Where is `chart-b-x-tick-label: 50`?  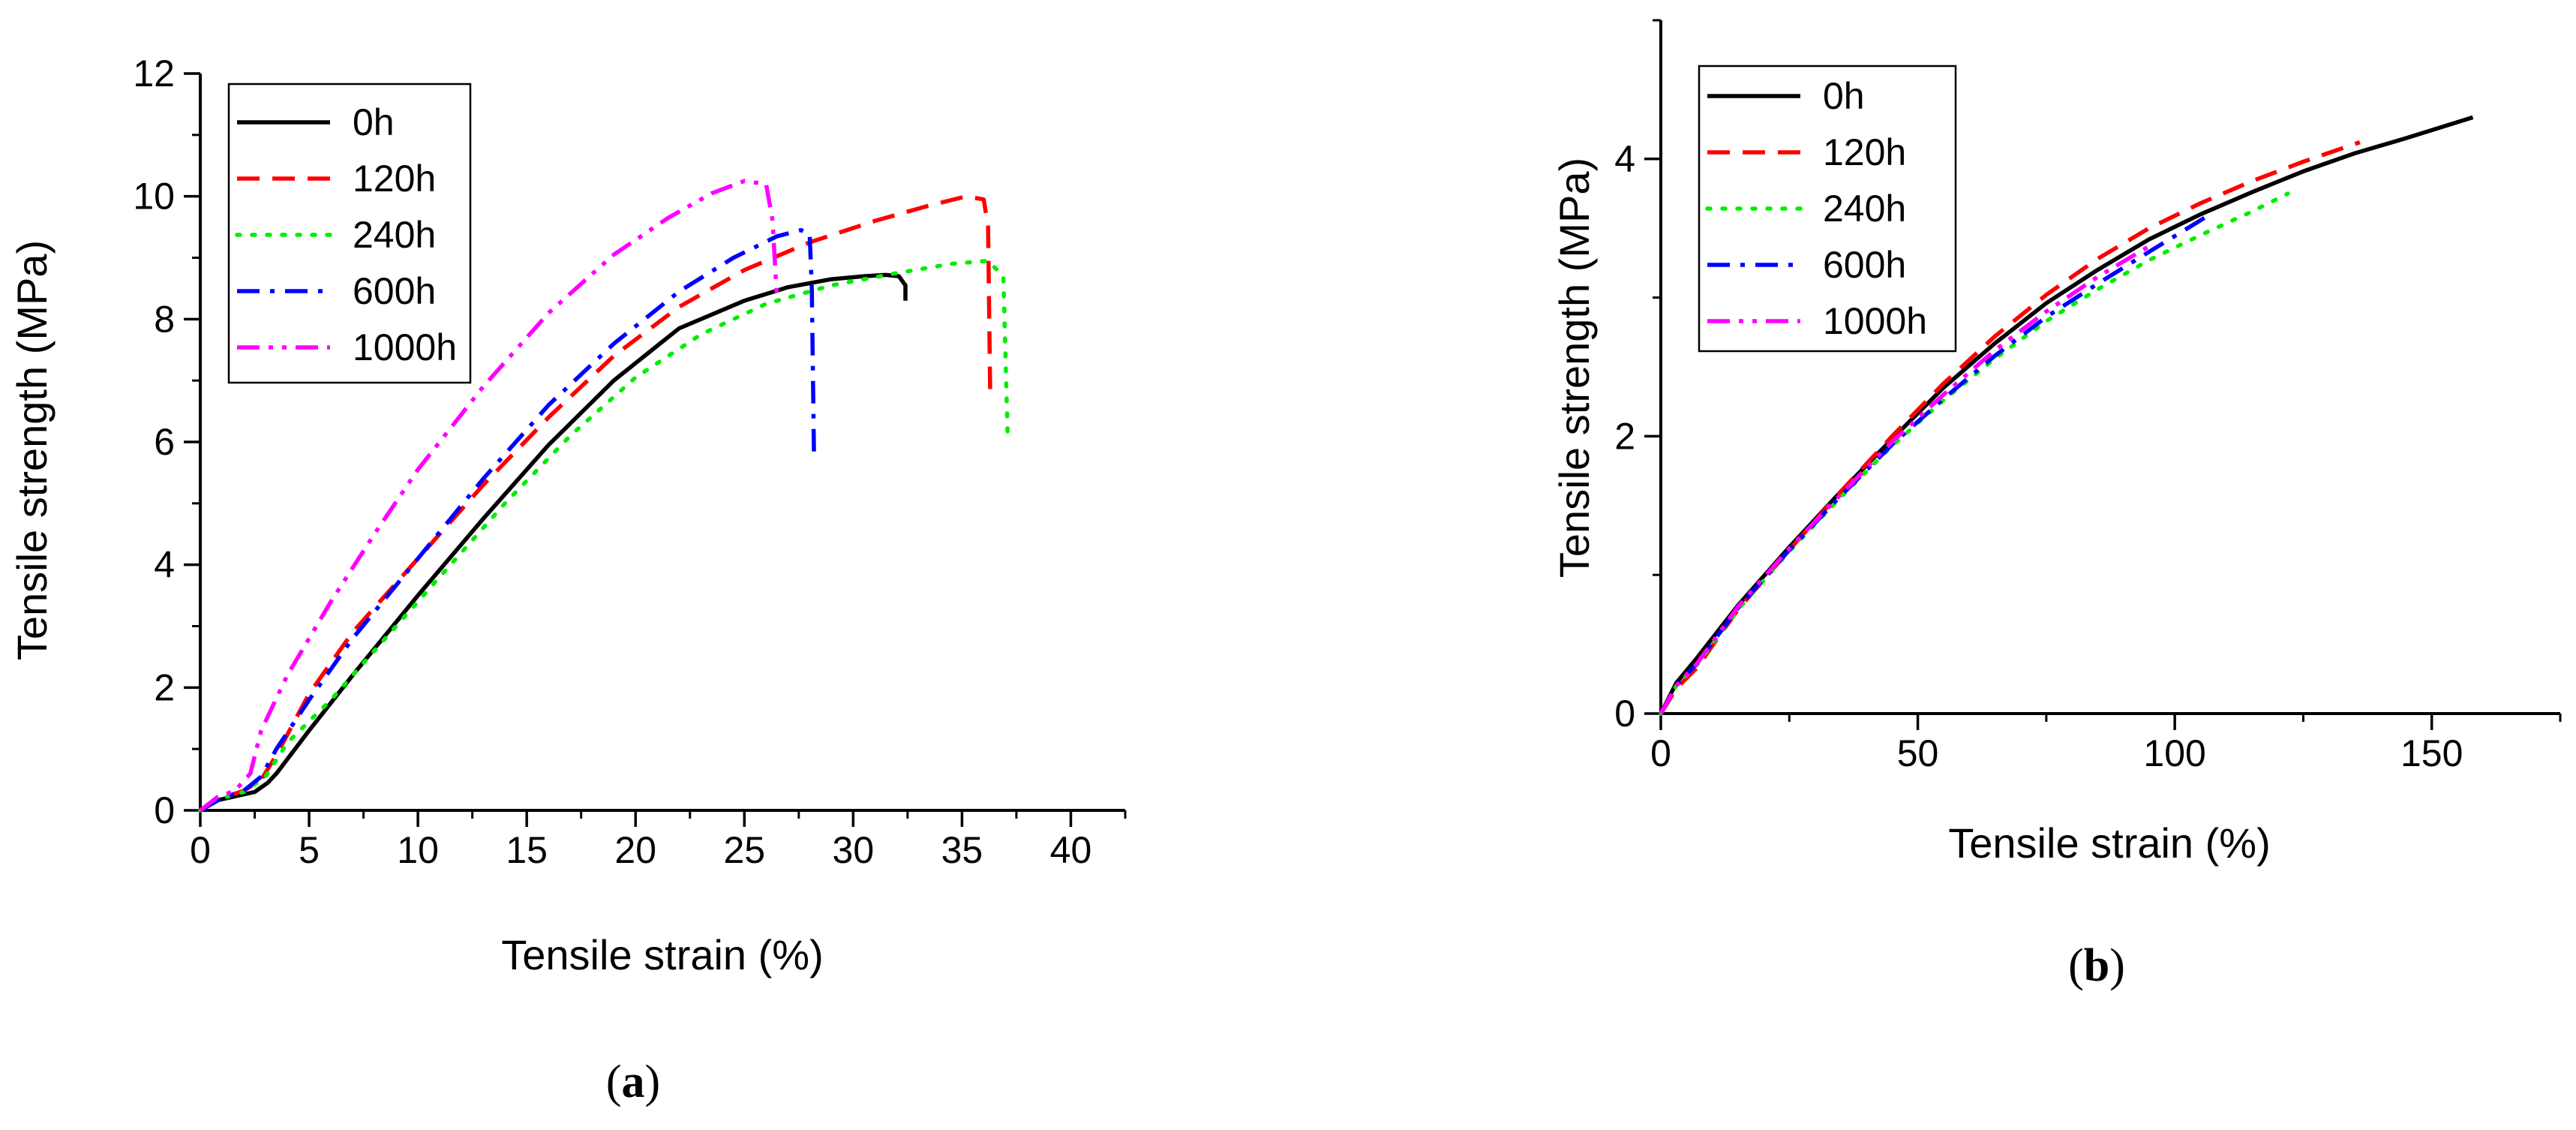 chart-b-x-tick-label: 50 is located at coordinates (1918, 753).